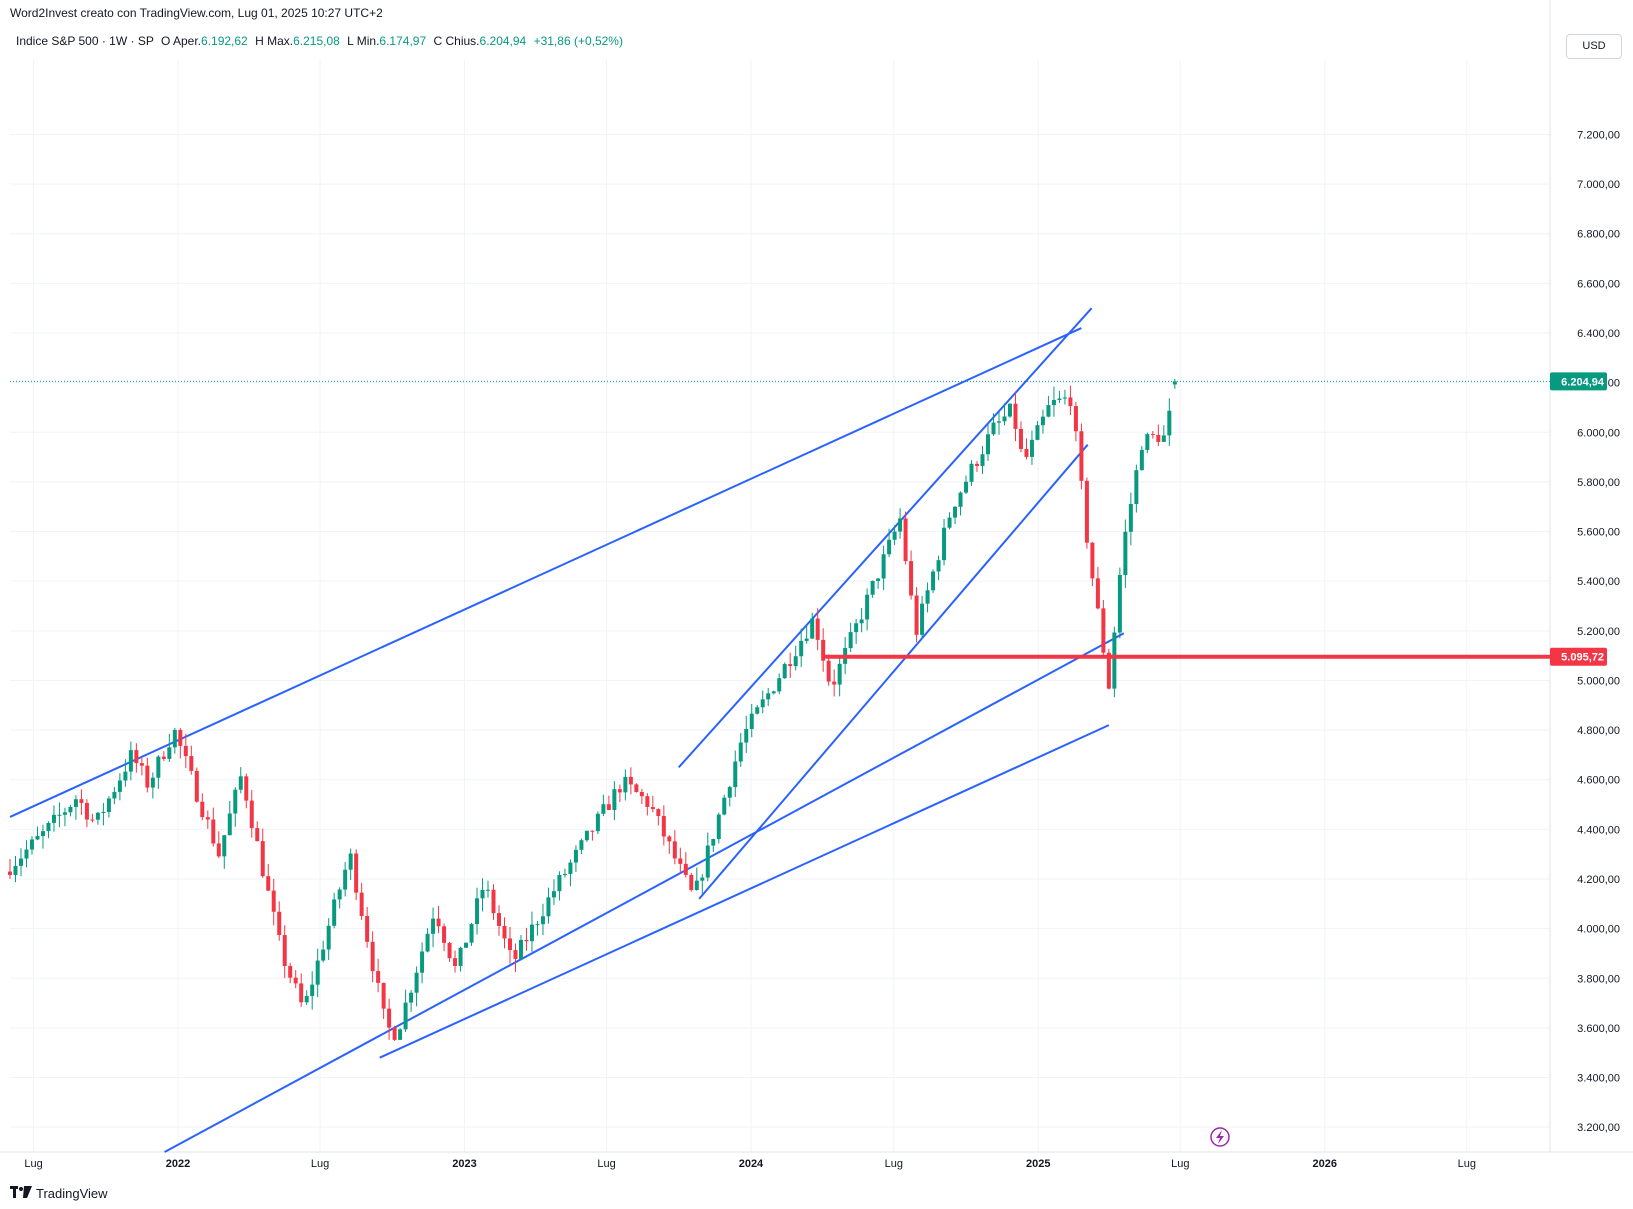 This screenshot has width=1633, height=1209. I want to click on time-axis: Lug 2022 Lug 2023 Lug 2024 Lug 2025 Lug 2026 Lug, so click(750, 1164).